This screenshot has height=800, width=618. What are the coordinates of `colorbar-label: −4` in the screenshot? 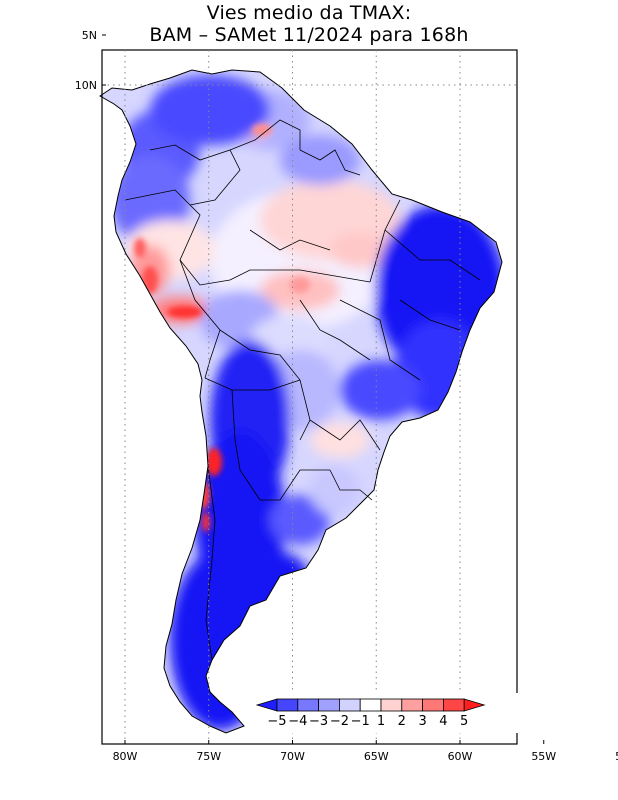 It's located at (297, 721).